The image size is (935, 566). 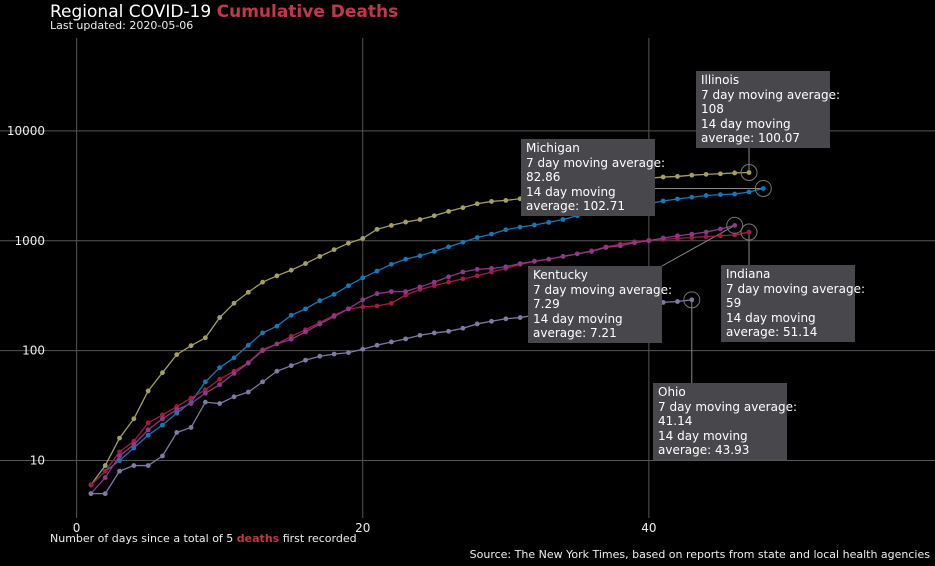 I want to click on tooltip-line: 7.29, so click(x=546, y=304).